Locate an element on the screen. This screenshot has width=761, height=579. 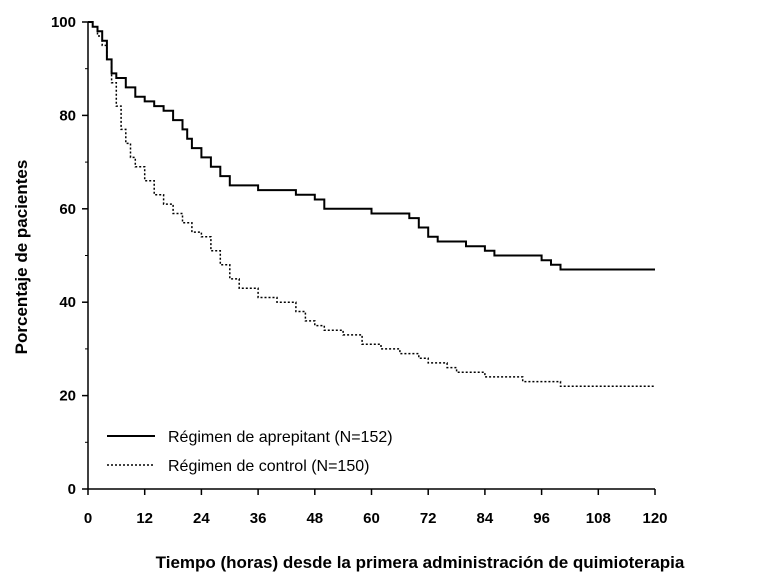
x-axis-ticks: 0 12 24 36 48 60 72 84 96 108 120 is located at coordinates (376, 508).